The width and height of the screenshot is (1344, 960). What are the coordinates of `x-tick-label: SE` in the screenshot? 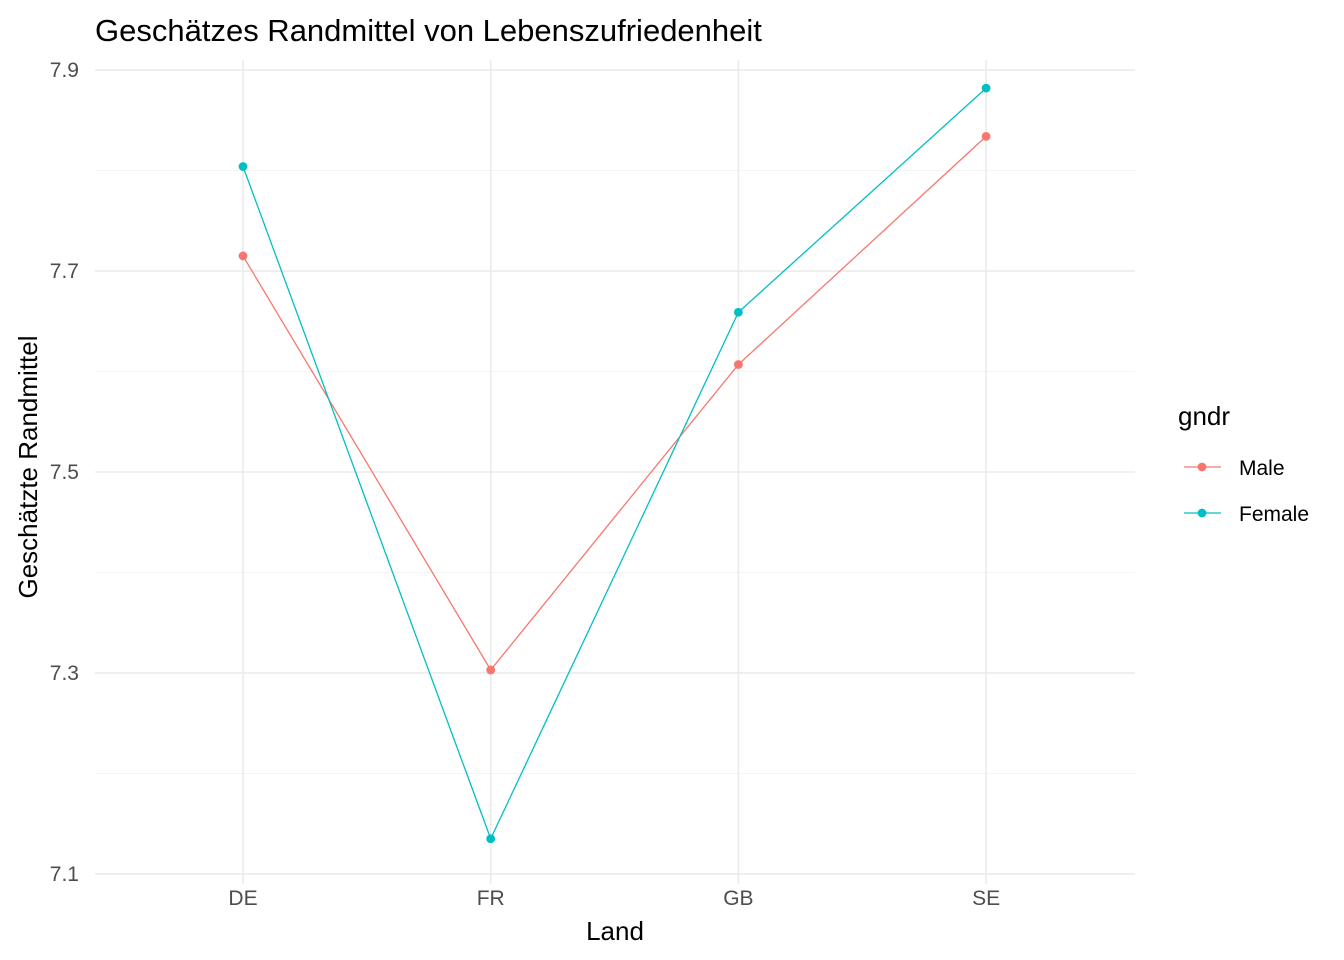 It's located at (986, 898).